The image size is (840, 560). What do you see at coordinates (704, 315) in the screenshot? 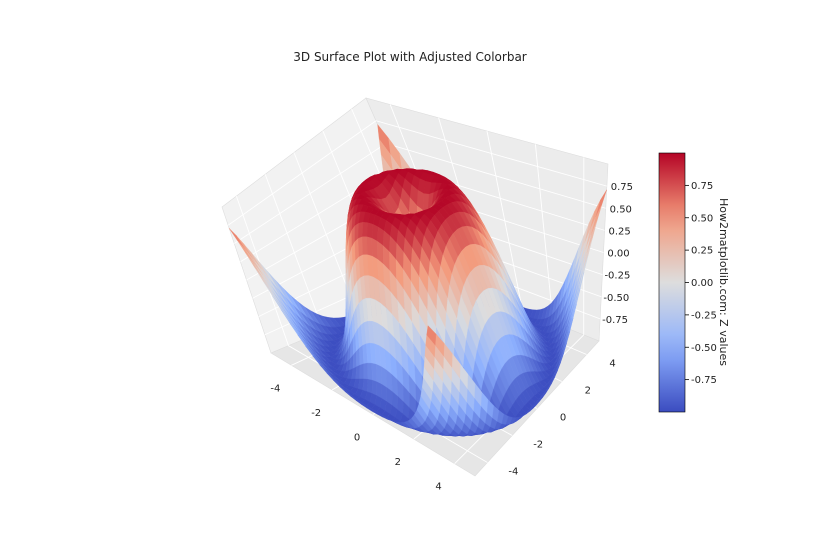
I see `colorbar-tick-label: -0.25` at bounding box center [704, 315].